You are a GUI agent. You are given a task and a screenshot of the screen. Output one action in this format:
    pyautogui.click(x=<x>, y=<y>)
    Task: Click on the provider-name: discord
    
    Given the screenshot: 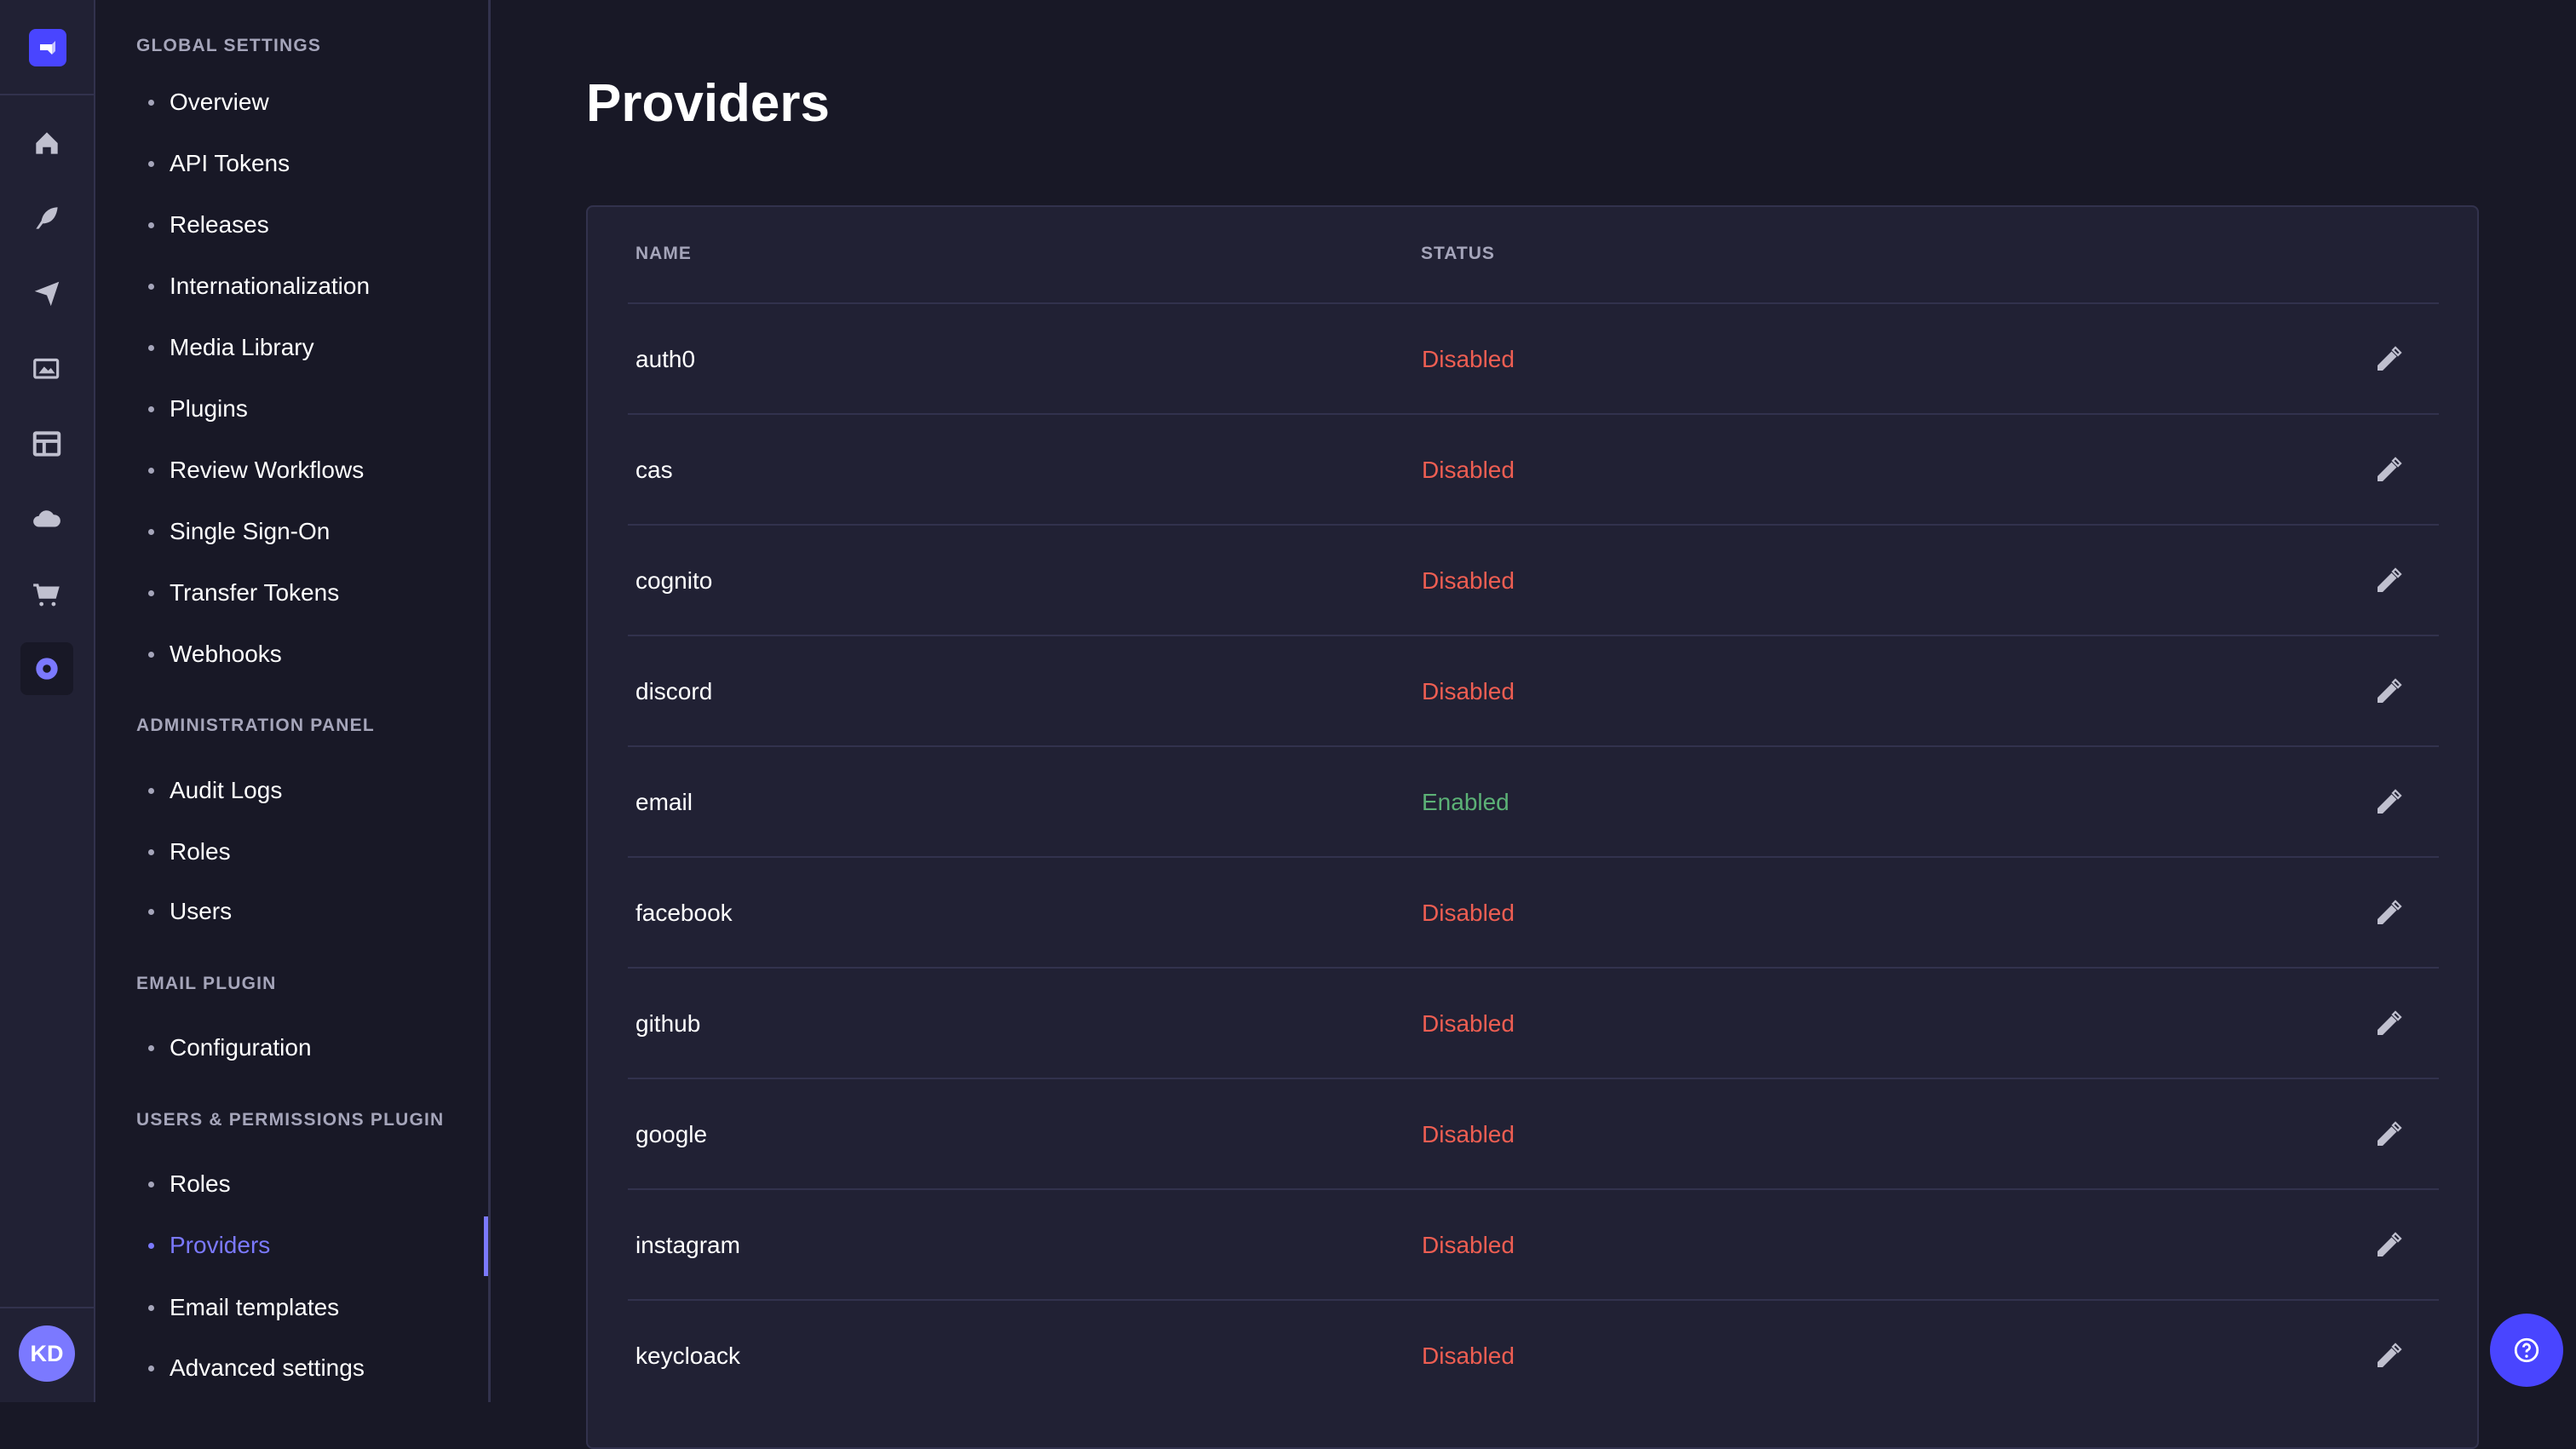 What is the action you would take?
    pyautogui.click(x=674, y=691)
    